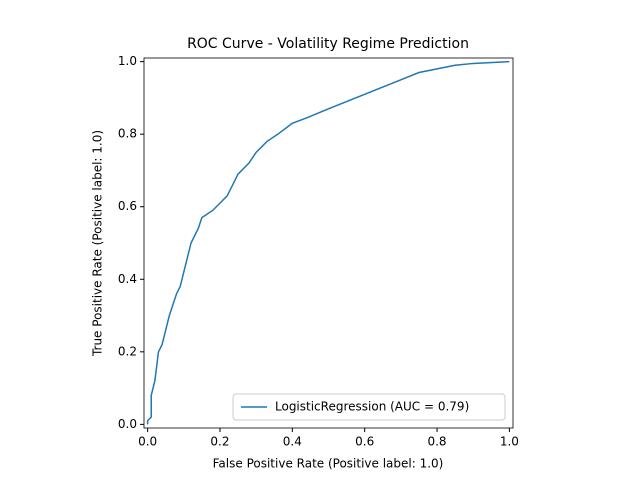 This screenshot has height=480, width=640. I want to click on legend-box, so click(369, 407).